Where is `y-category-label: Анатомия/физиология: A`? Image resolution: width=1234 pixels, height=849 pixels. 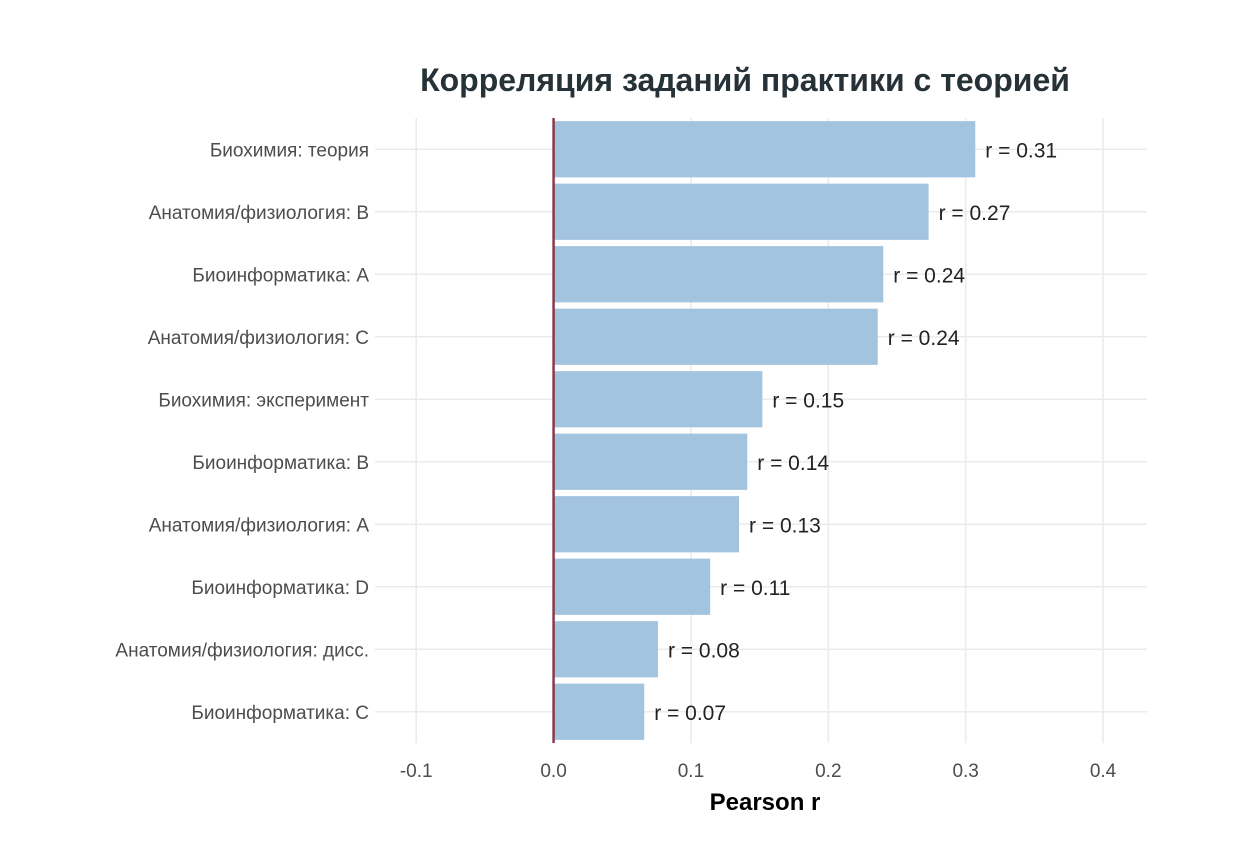
y-category-label: Анатомия/физиология: A is located at coordinates (259, 525).